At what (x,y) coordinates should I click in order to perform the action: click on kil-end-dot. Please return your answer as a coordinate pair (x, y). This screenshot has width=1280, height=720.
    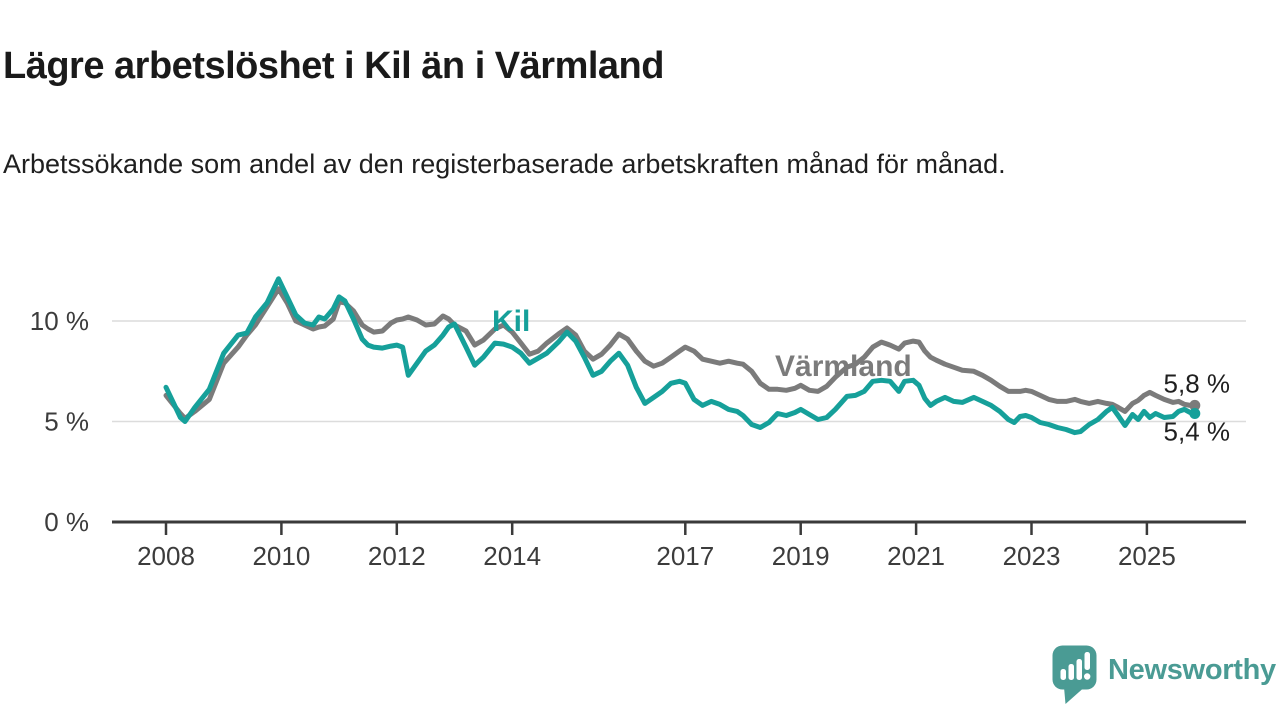
    Looking at the image, I should click on (1195, 413).